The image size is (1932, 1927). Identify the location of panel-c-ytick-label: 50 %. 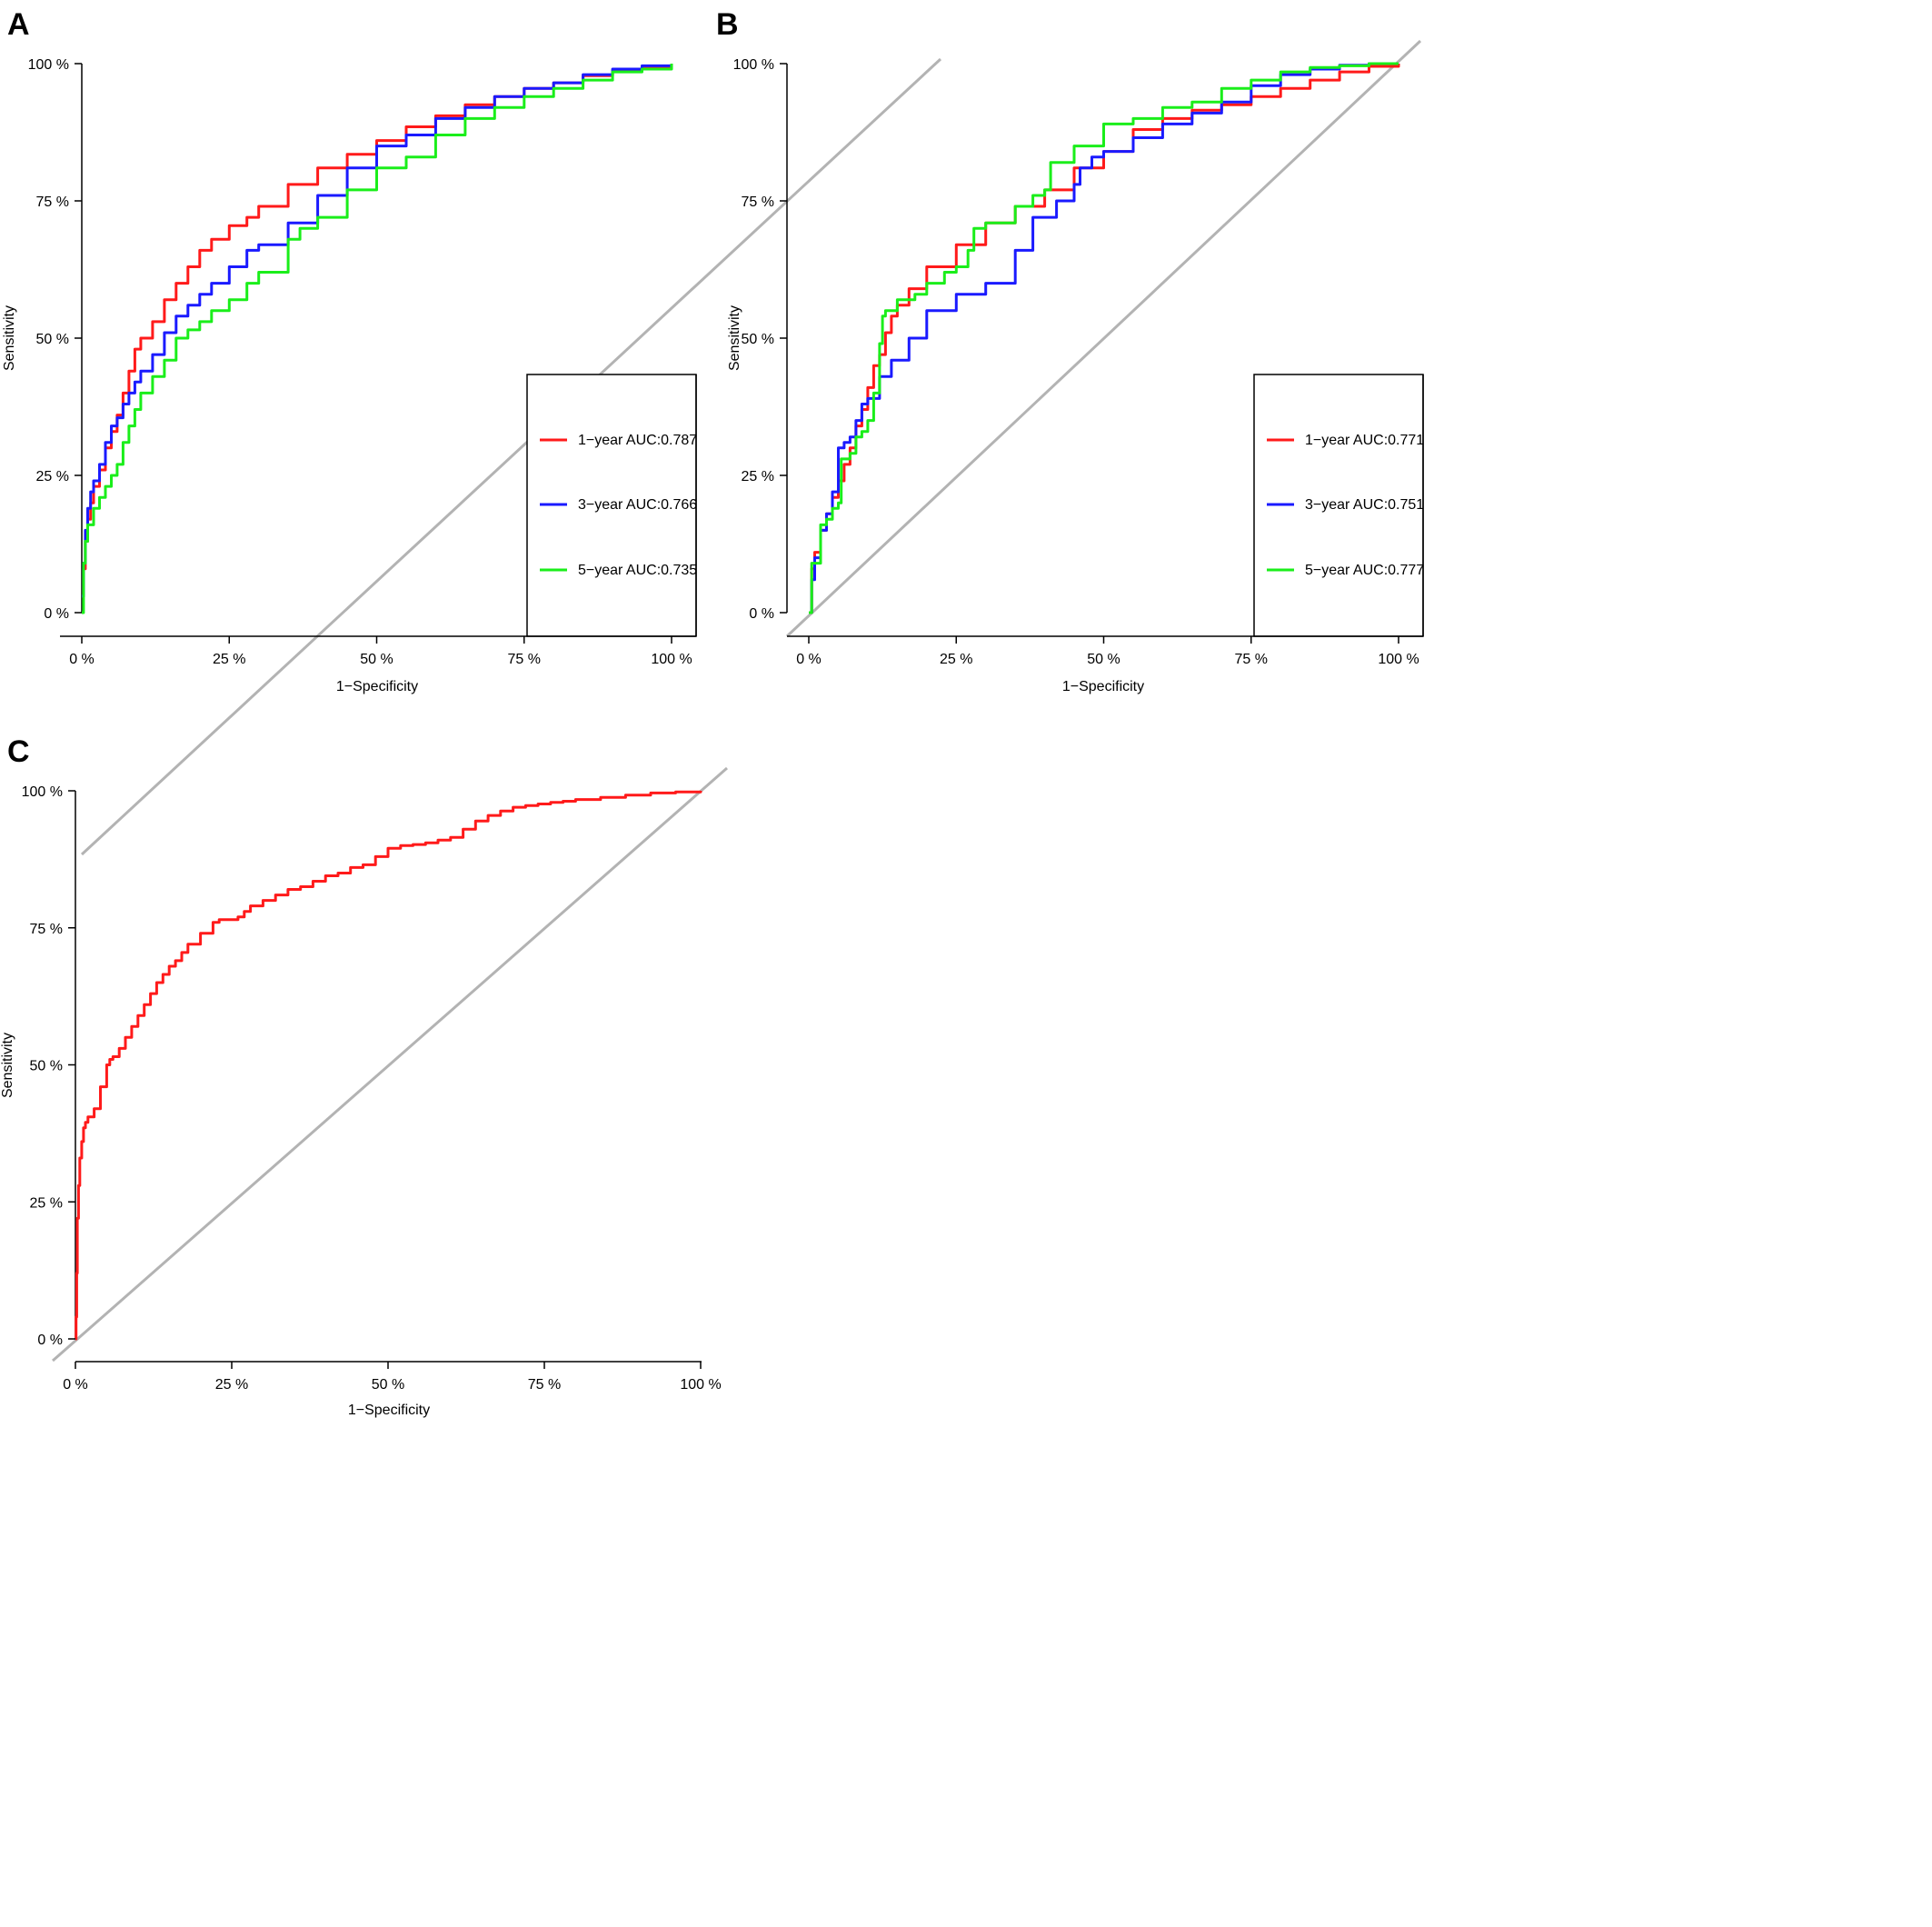
(47, 1066).